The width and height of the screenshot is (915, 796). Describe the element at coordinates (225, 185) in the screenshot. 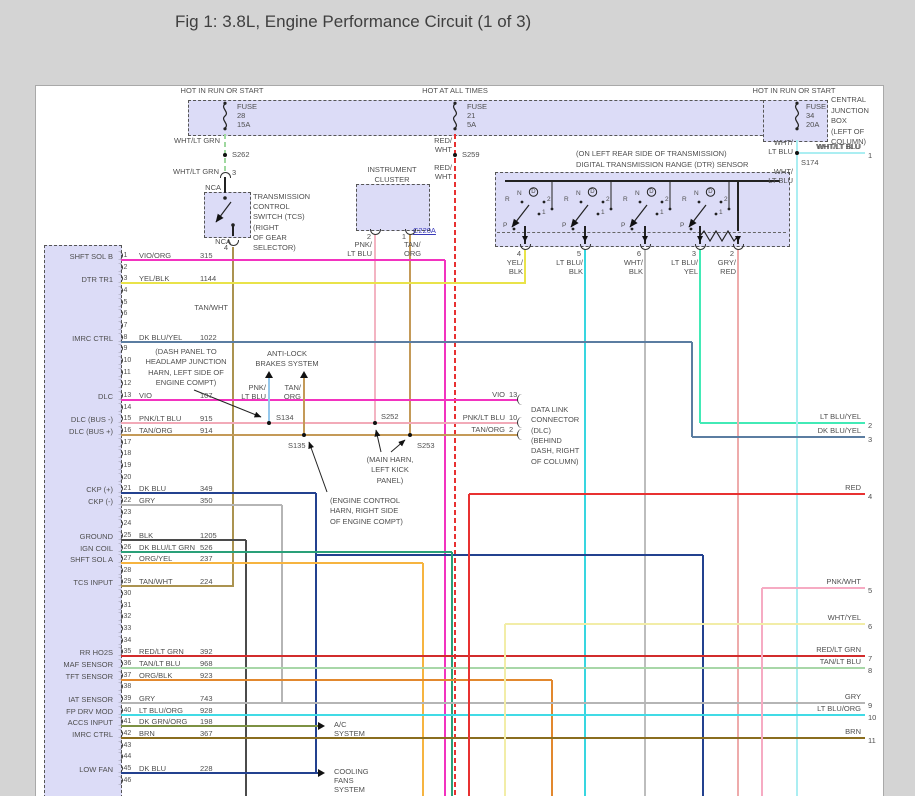

I see `wire-tcs-top` at that location.